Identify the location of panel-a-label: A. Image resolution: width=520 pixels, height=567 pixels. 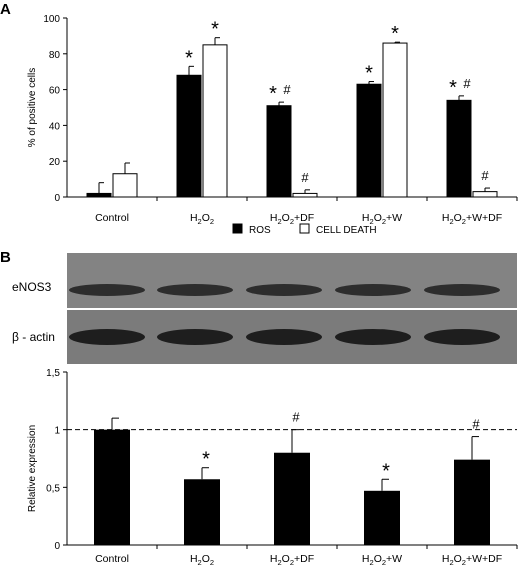
(5, 9).